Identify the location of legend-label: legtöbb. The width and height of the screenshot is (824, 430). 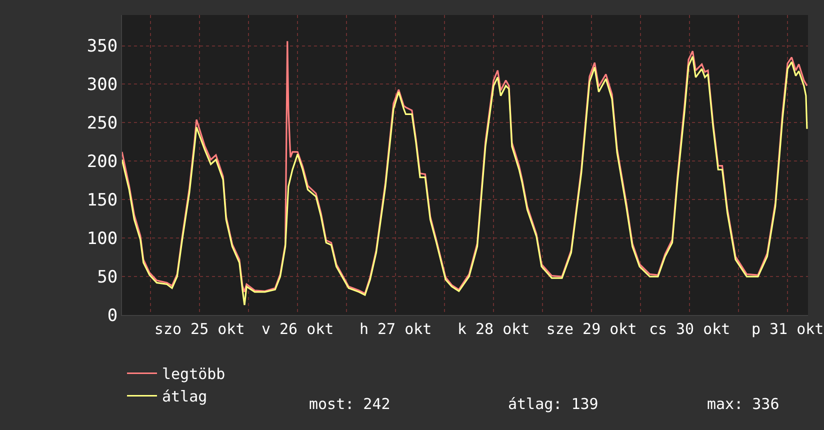
(194, 374).